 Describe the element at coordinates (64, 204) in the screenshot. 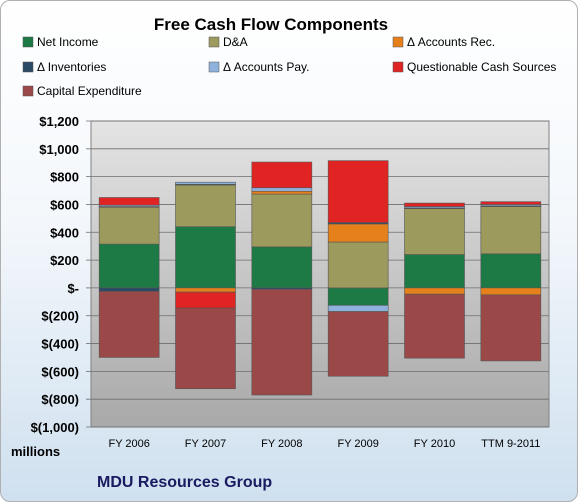

I see `y-tick-label: $600` at that location.